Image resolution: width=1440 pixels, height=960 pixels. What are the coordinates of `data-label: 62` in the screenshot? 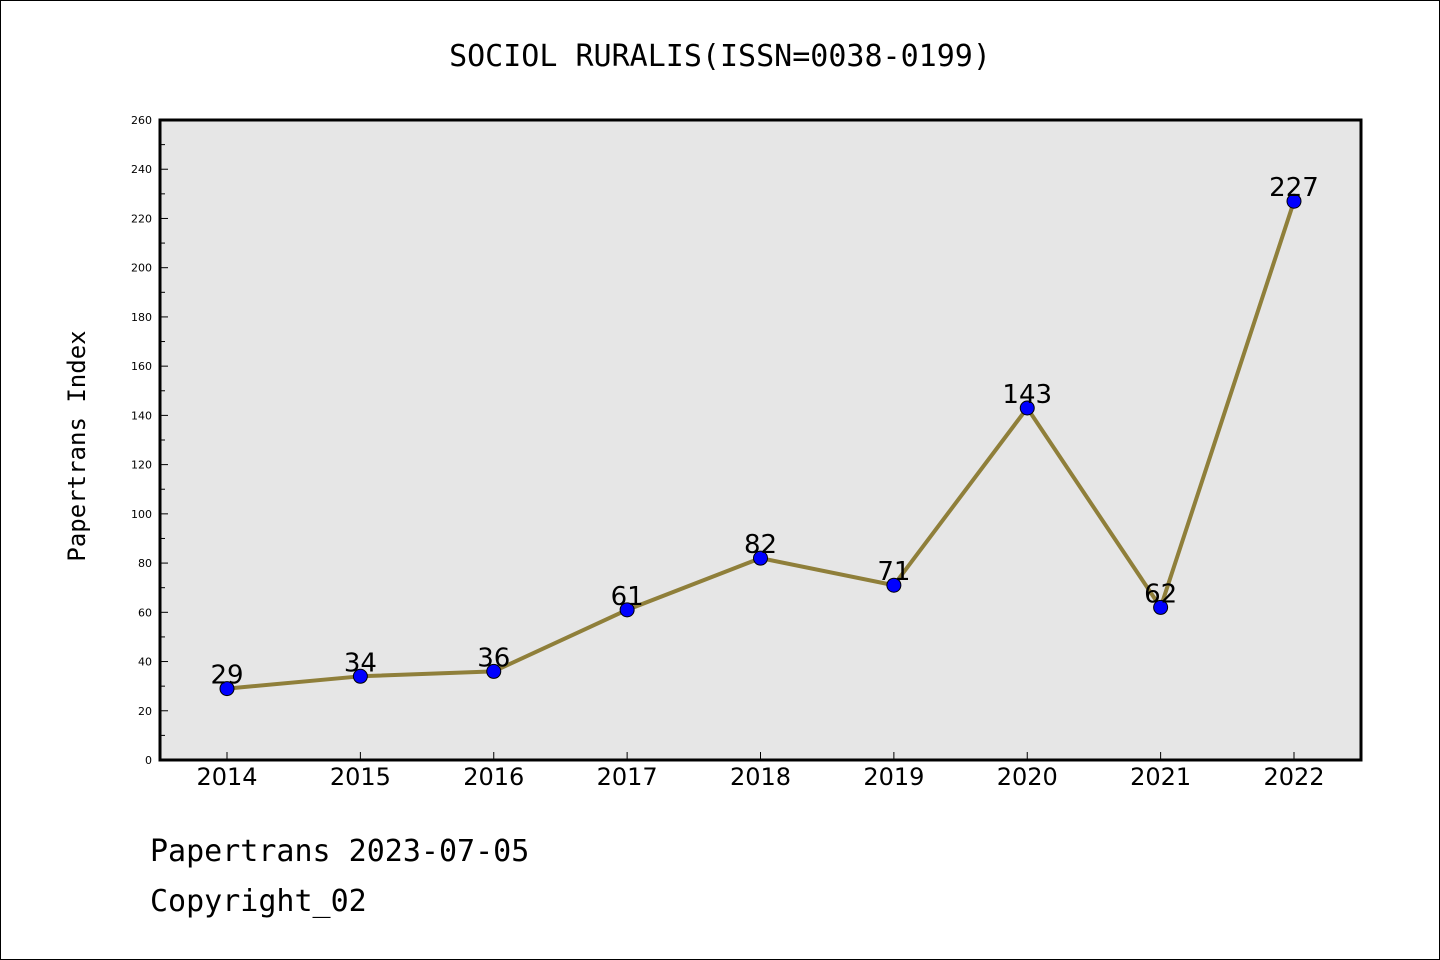 It's located at (1160, 594).